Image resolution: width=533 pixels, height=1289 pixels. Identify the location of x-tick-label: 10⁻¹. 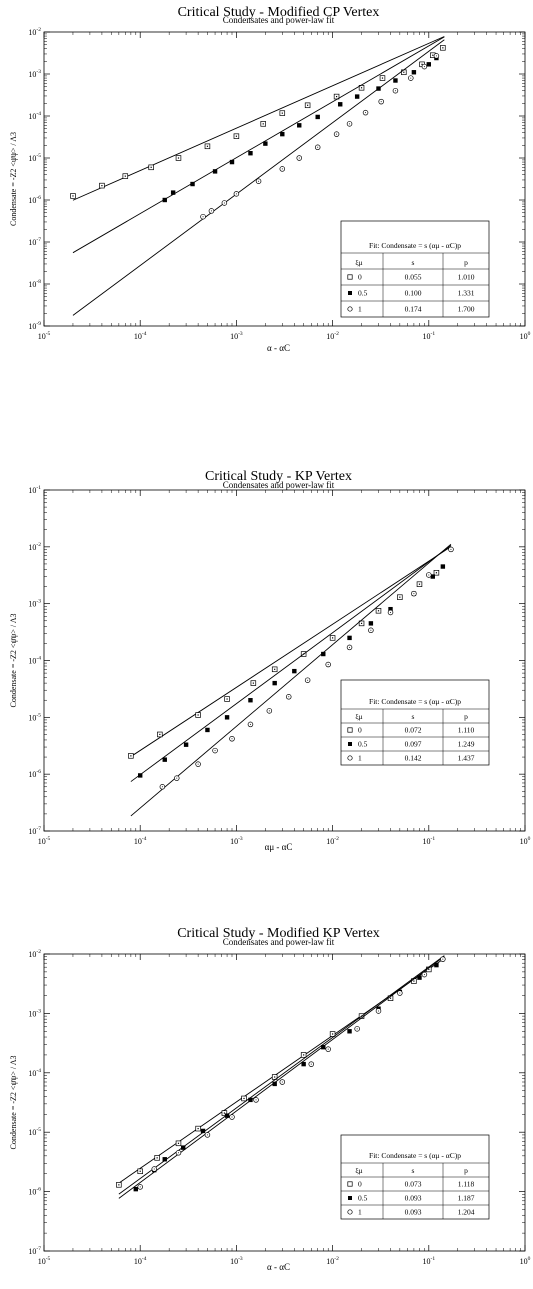
(429, 841).